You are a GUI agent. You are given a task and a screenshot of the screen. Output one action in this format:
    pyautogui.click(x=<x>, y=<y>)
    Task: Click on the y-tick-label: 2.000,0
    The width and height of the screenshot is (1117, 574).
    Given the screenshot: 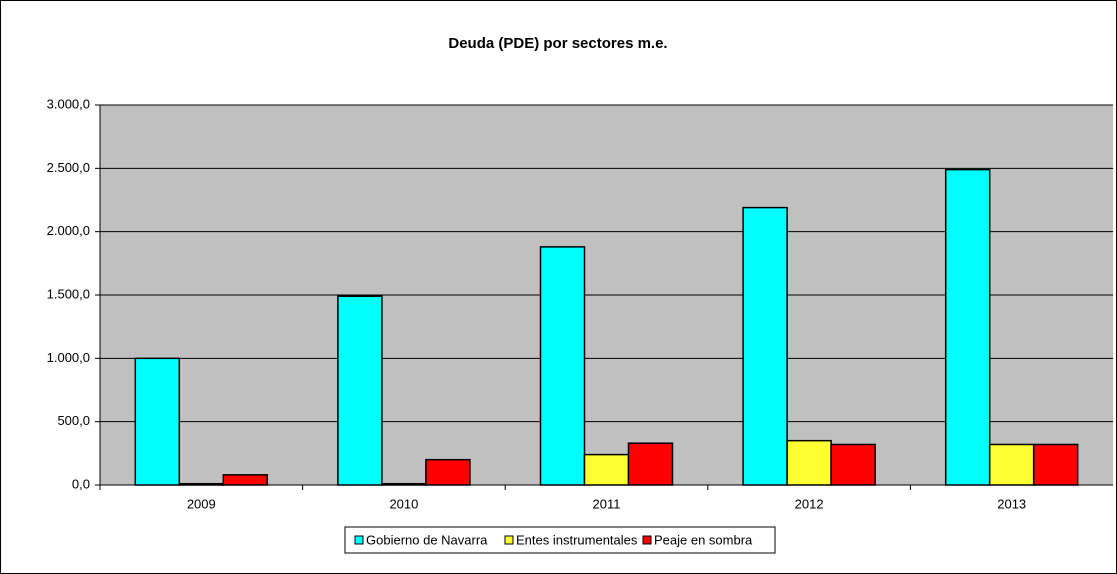 What is the action you would take?
    pyautogui.click(x=68, y=230)
    